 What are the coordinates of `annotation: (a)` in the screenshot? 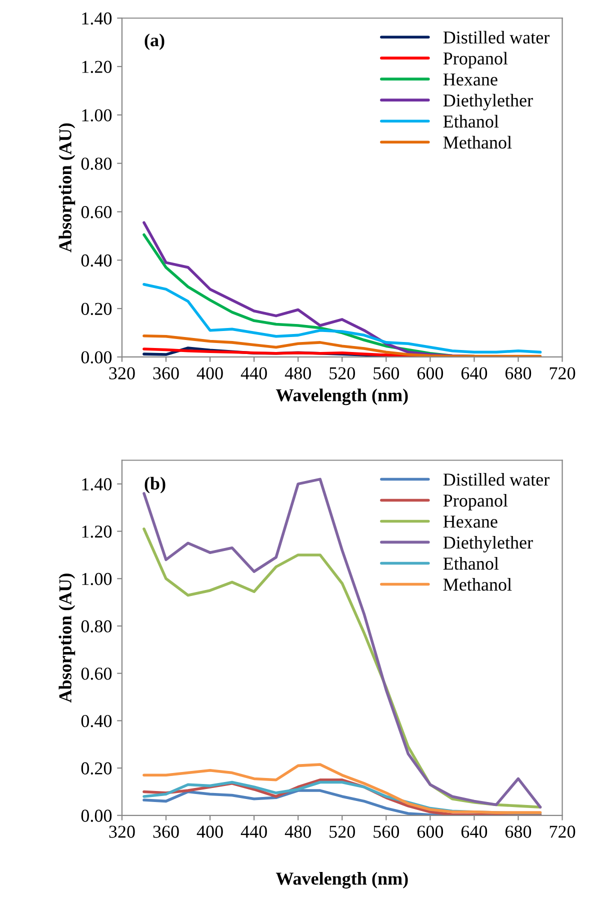 It's located at (154, 42).